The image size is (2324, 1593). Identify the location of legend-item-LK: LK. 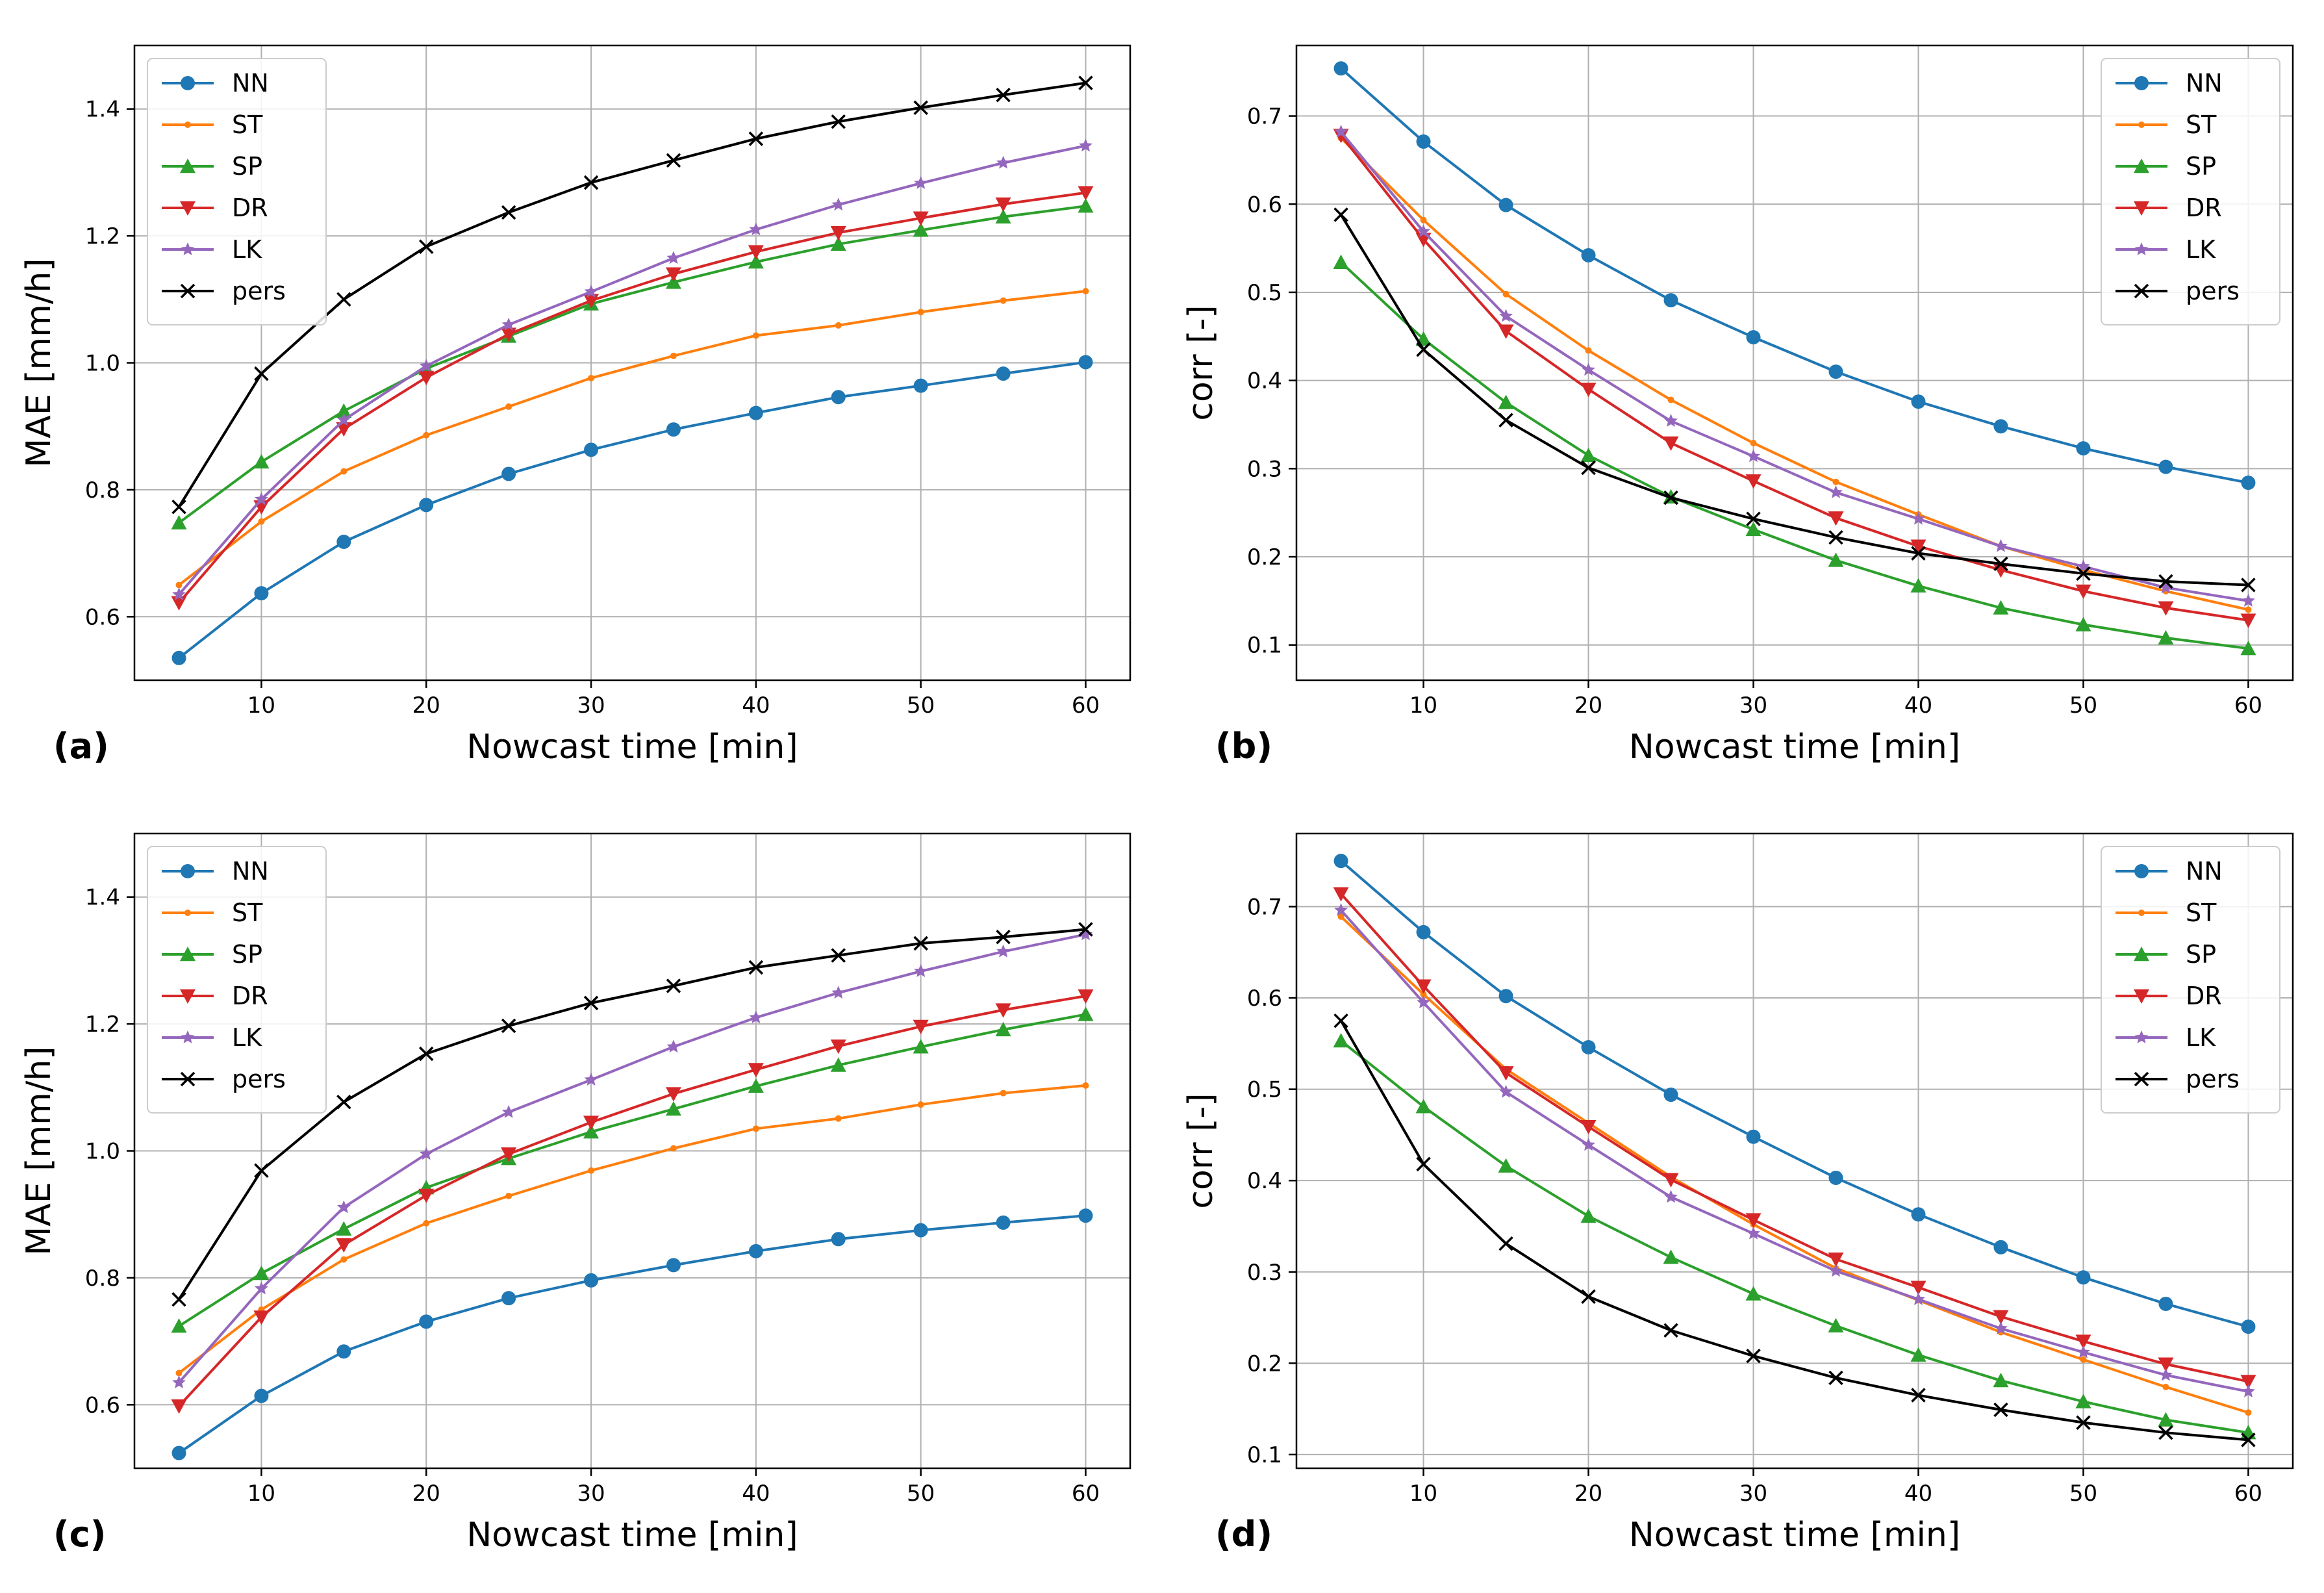
(2166, 1037).